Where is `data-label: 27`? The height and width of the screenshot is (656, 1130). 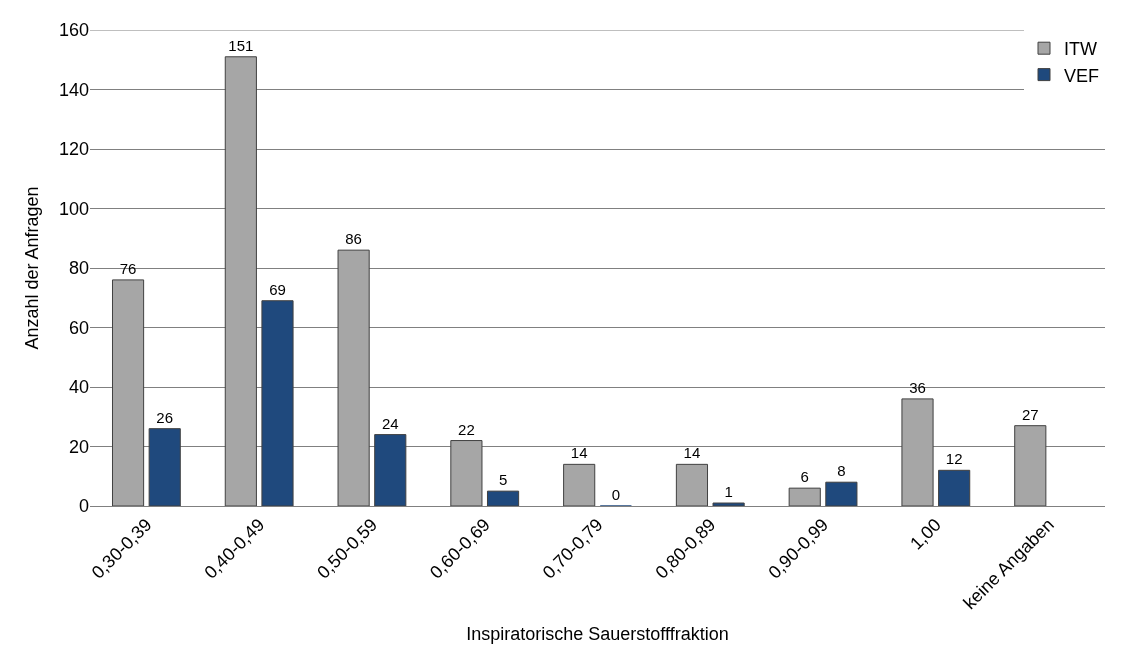
data-label: 27 is located at coordinates (1030, 414).